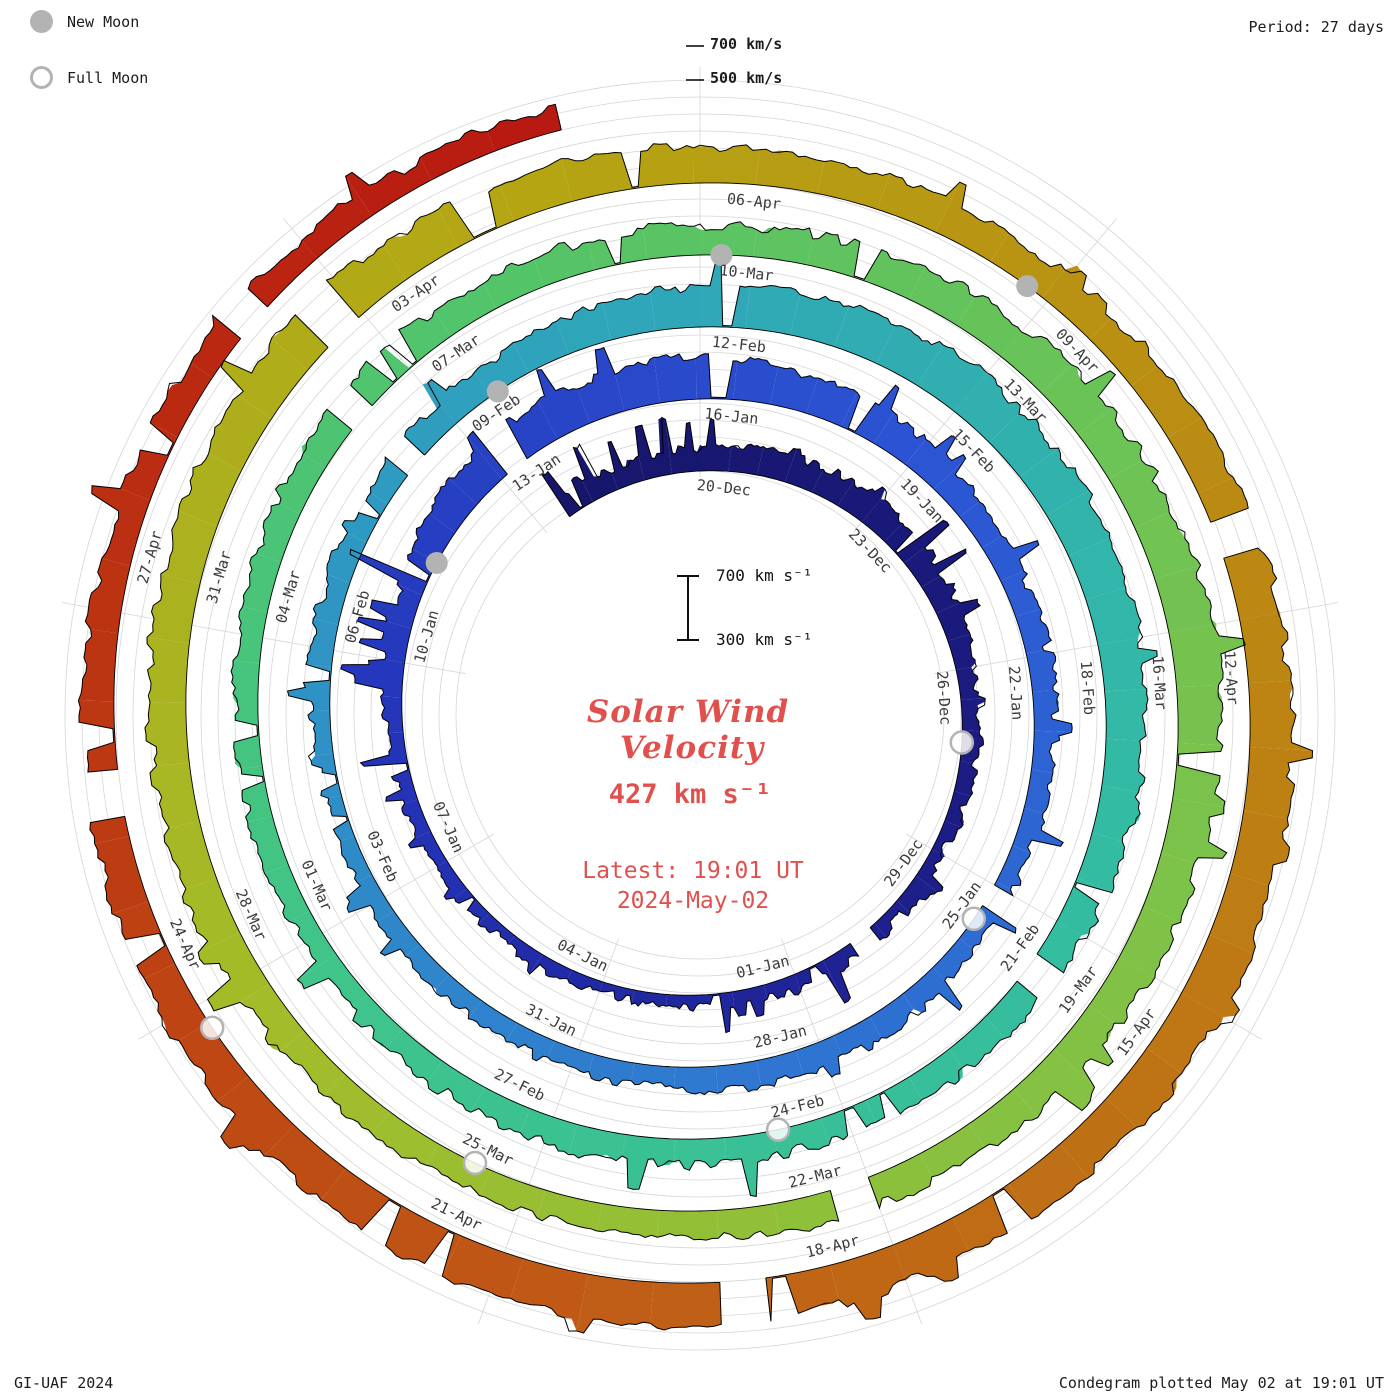 The width and height of the screenshot is (1400, 1400). What do you see at coordinates (762, 967) in the screenshot?
I see `date-label: 01-Jan` at bounding box center [762, 967].